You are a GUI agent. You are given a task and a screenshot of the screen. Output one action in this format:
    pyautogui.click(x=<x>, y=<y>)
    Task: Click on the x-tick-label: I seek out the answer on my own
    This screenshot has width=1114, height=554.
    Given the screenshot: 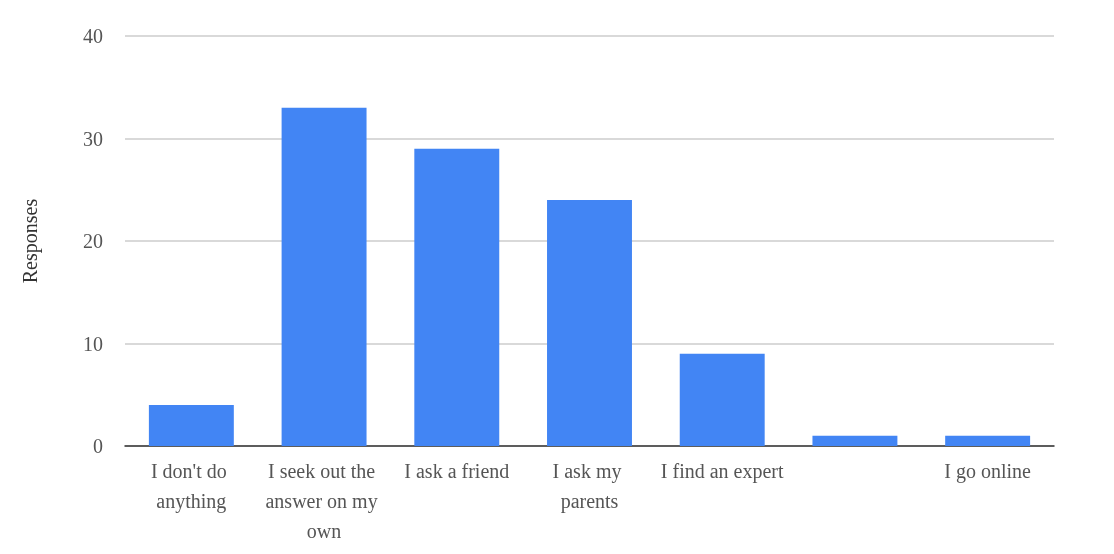 What is the action you would take?
    pyautogui.click(x=324, y=501)
    